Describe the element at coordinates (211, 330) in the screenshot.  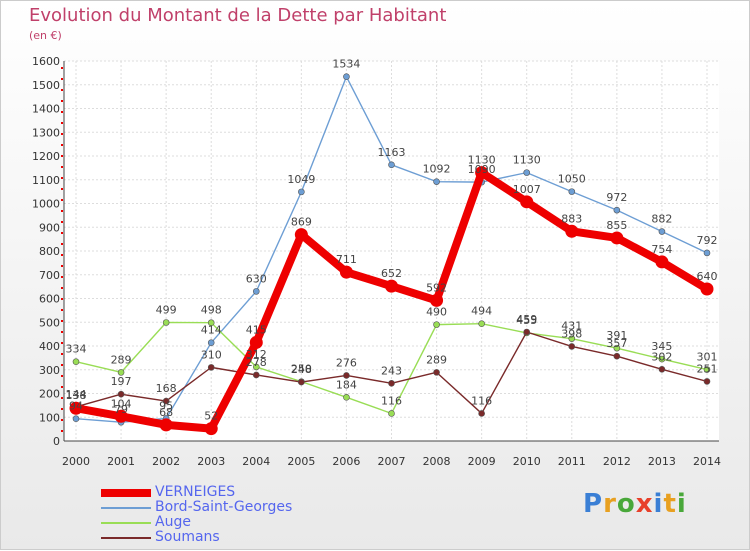
I see `data-label-bord-saint-georges: 414` at that location.